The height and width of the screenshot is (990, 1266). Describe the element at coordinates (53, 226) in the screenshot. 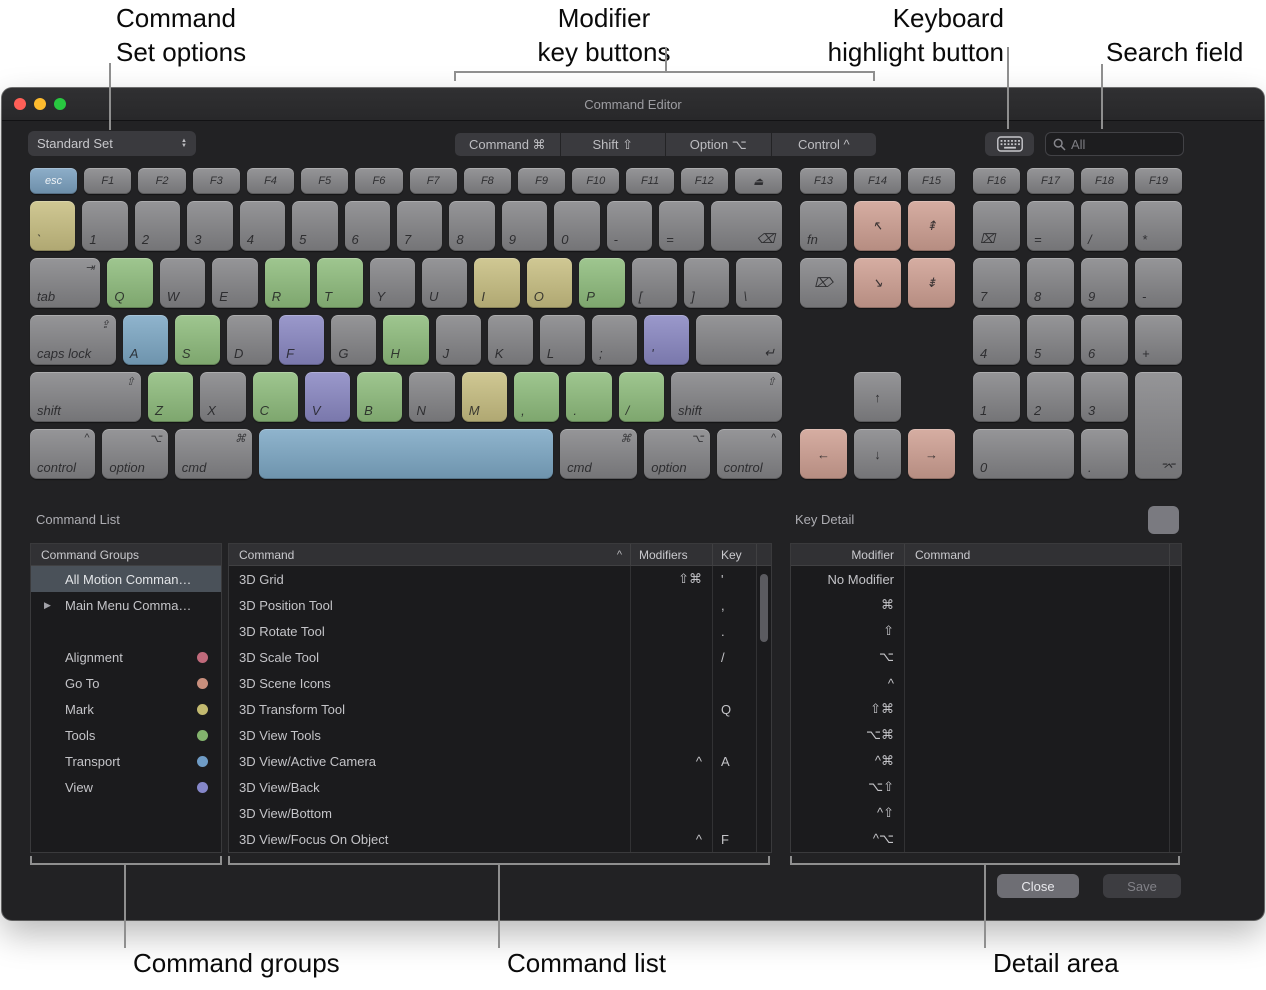

I see `key-backtick: `` at that location.